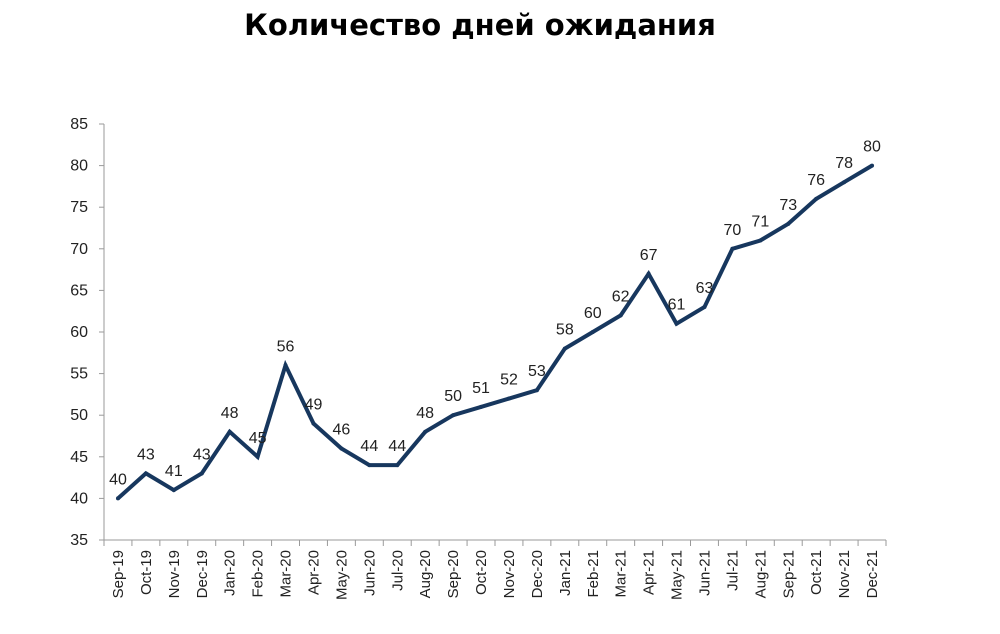 The width and height of the screenshot is (1000, 634). Describe the element at coordinates (258, 438) in the screenshot. I see `data-label: 45` at that location.